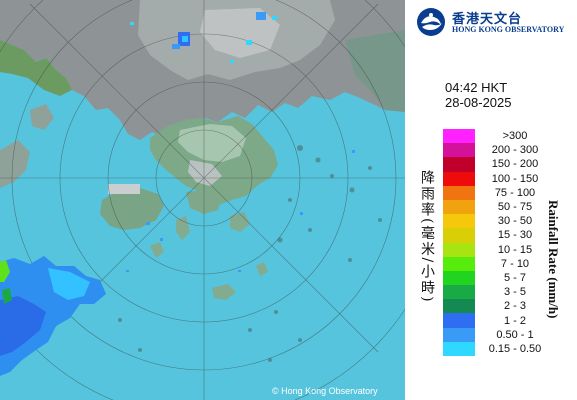  What do you see at coordinates (514, 306) in the screenshot?
I see `legend-label: 2 - 3` at bounding box center [514, 306].